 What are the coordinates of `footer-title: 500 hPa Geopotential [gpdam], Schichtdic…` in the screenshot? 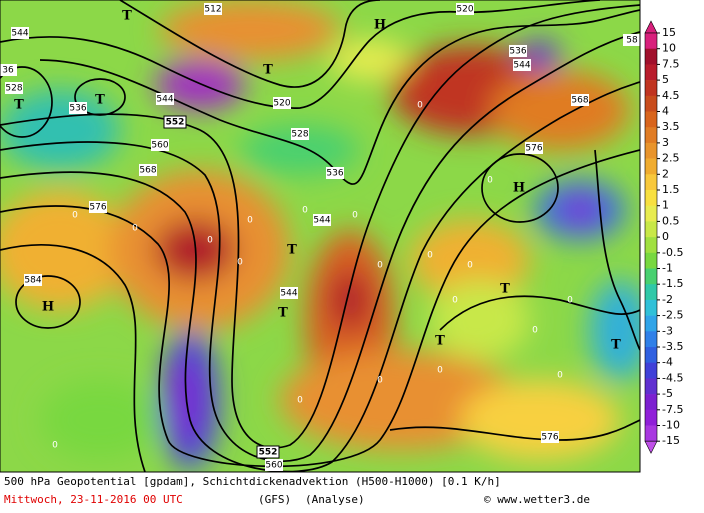 It's located at (252, 481).